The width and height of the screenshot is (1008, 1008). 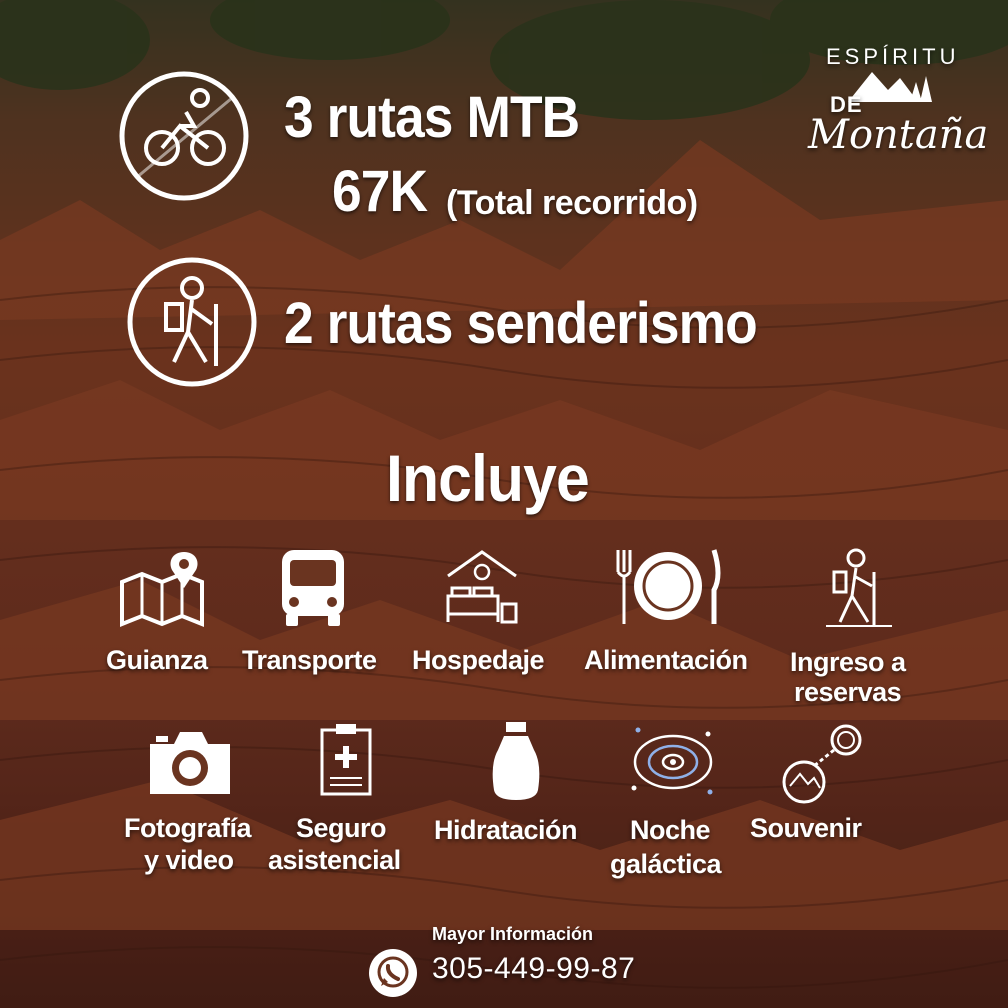 I want to click on stat-distance-value: 67K, so click(x=380, y=191).